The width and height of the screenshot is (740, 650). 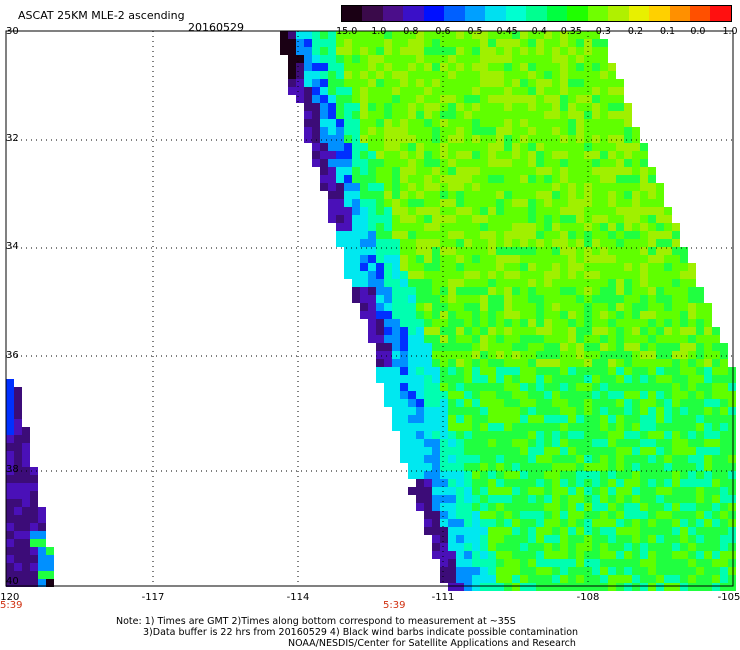 What do you see at coordinates (352, 13) in the screenshot?
I see `colorbar-swatch` at bounding box center [352, 13].